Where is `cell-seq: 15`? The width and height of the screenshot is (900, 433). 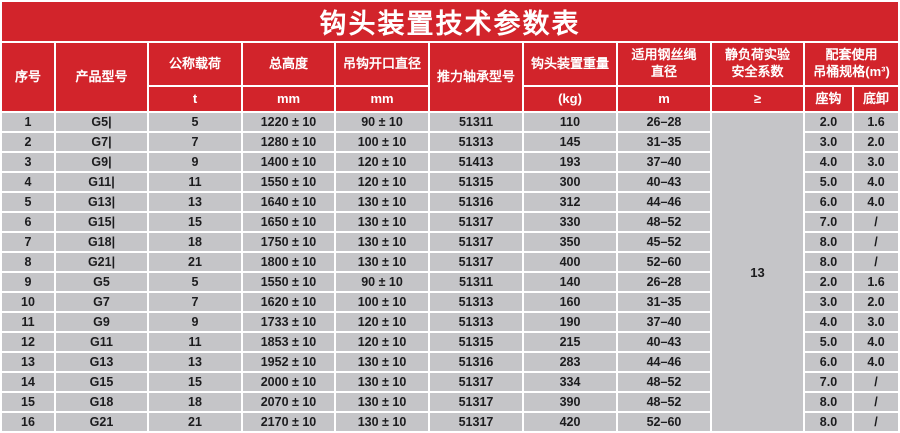 cell-seq: 15 is located at coordinates (28, 402).